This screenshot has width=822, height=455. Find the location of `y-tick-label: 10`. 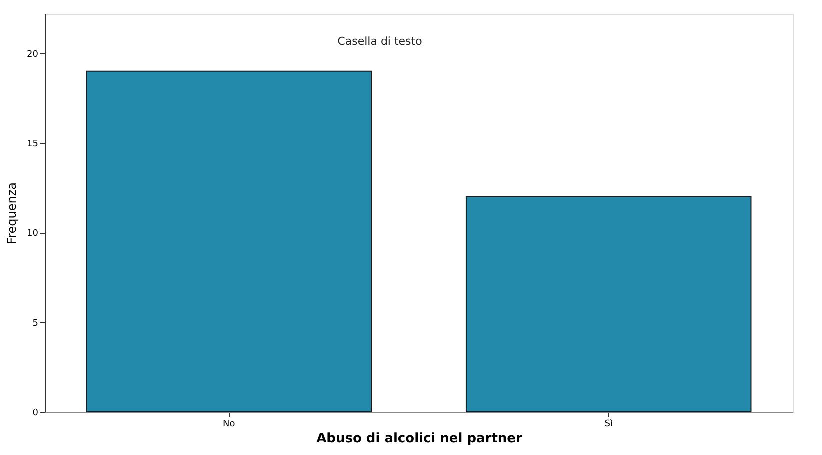

y-tick-label: 10 is located at coordinates (33, 234).